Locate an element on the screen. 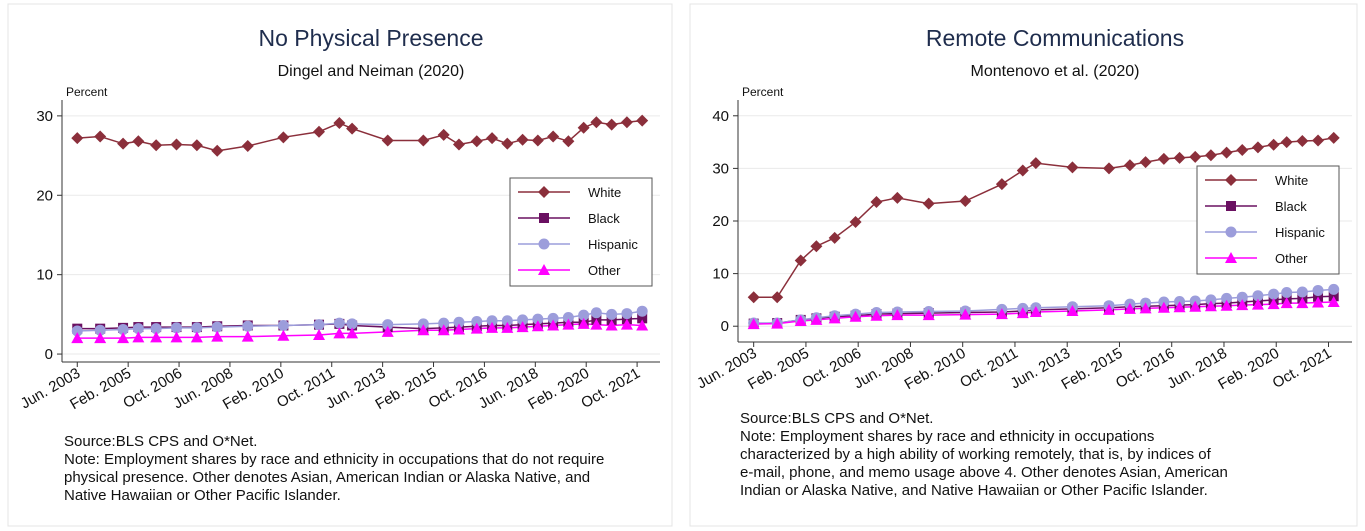 This screenshot has height=531, width=1365. y-tick-label: 40 is located at coordinates (720, 116).